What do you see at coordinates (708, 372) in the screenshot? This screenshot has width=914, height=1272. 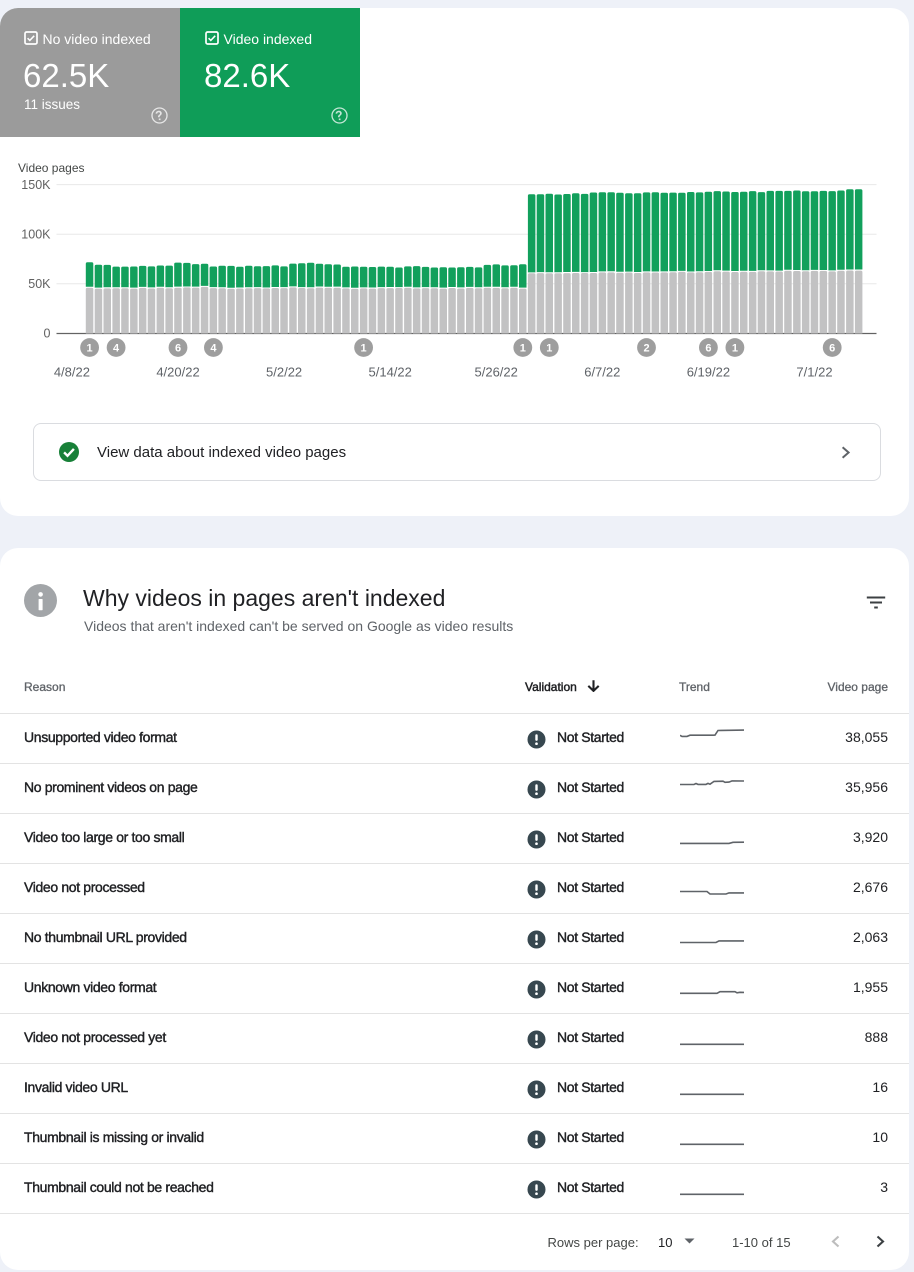 I see `svg-text: 6/19/22` at bounding box center [708, 372].